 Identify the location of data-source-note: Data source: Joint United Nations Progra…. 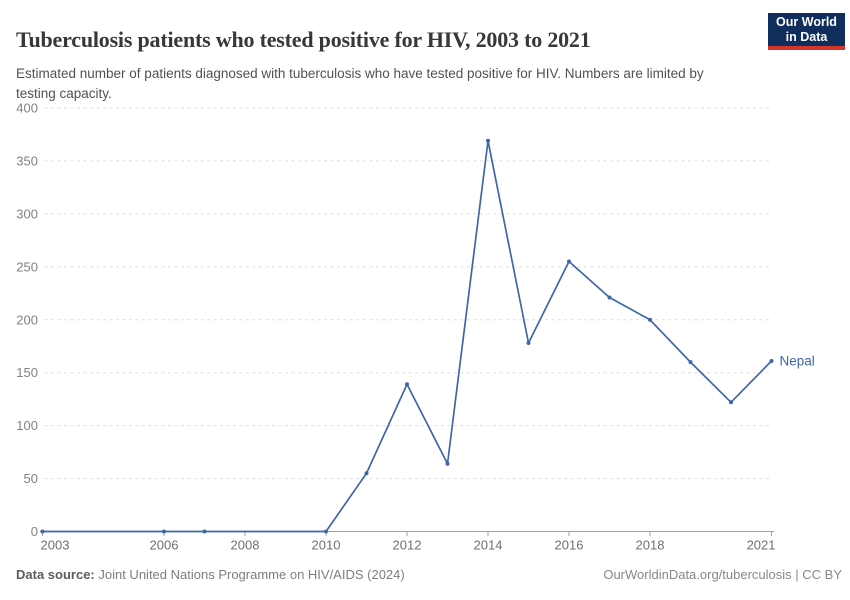
(210, 574).